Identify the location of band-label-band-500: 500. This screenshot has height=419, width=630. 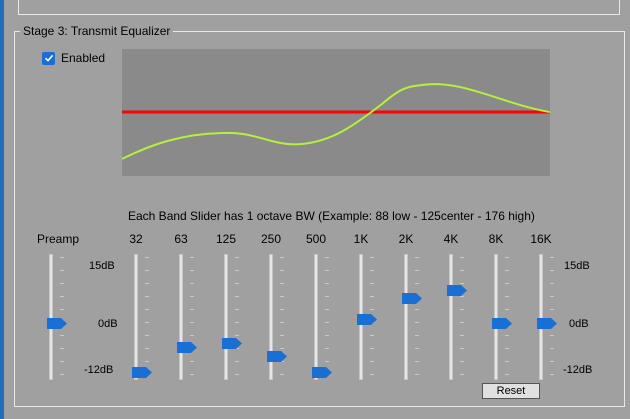
(316, 239).